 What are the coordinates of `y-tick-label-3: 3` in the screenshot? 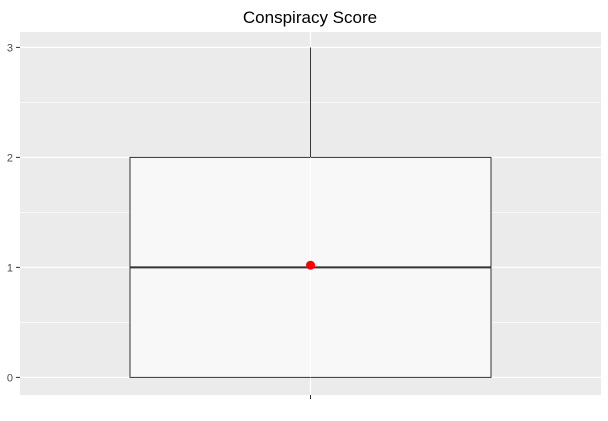 It's located at (10, 48).